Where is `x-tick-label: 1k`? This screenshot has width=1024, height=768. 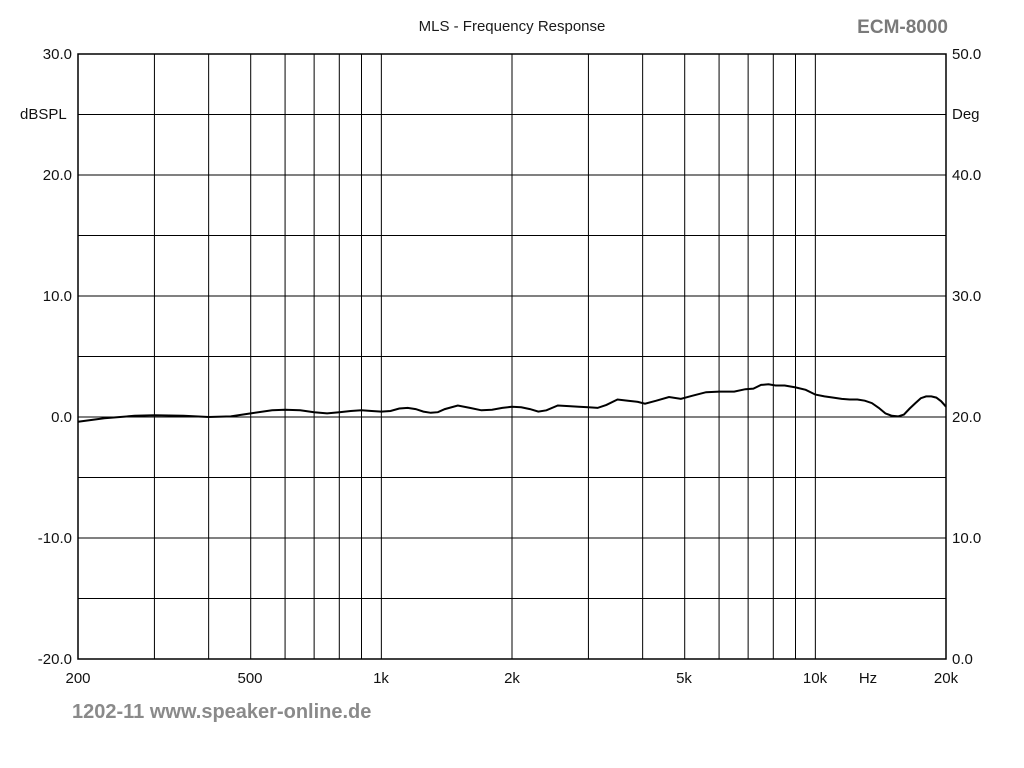 x-tick-label: 1k is located at coordinates (381, 678).